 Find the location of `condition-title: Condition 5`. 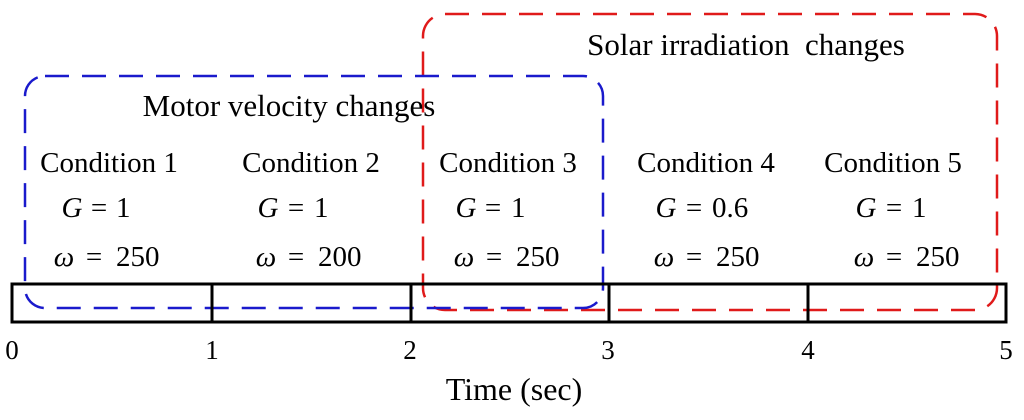

condition-title: Condition 5 is located at coordinates (893, 163).